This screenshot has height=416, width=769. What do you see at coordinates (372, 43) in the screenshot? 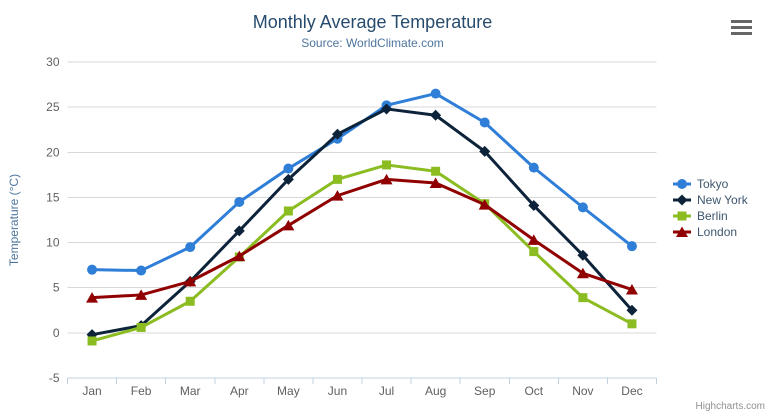
I see `chart-subtitle: Source: WorldClimate.com` at bounding box center [372, 43].